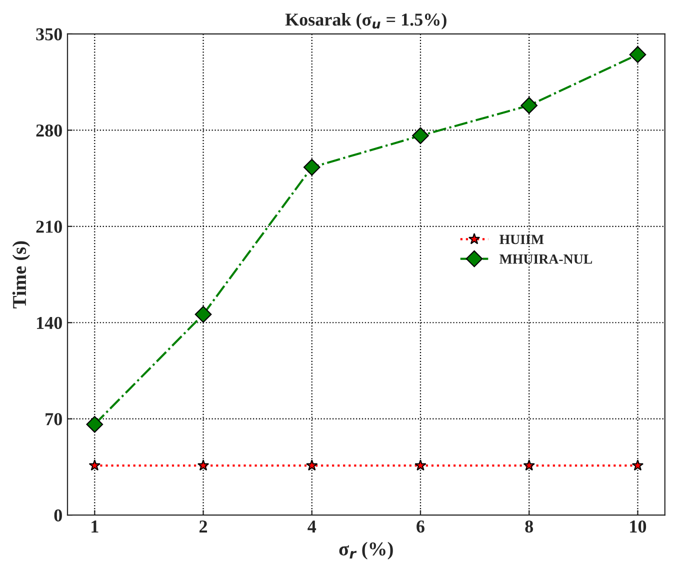 The height and width of the screenshot is (566, 675). I want to click on y-axis-title: Time (s), so click(21, 274).